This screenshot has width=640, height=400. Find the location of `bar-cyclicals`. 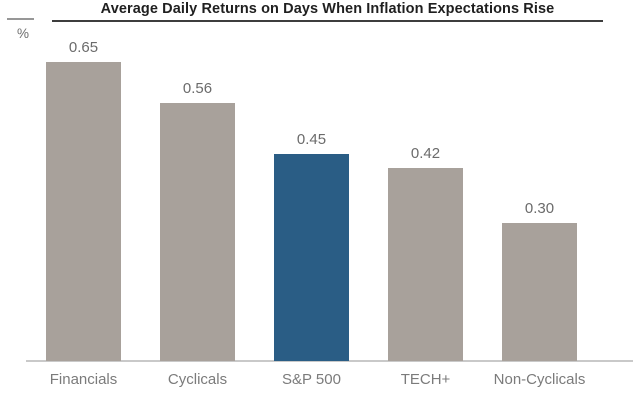

bar-cyclicals is located at coordinates (197, 232).